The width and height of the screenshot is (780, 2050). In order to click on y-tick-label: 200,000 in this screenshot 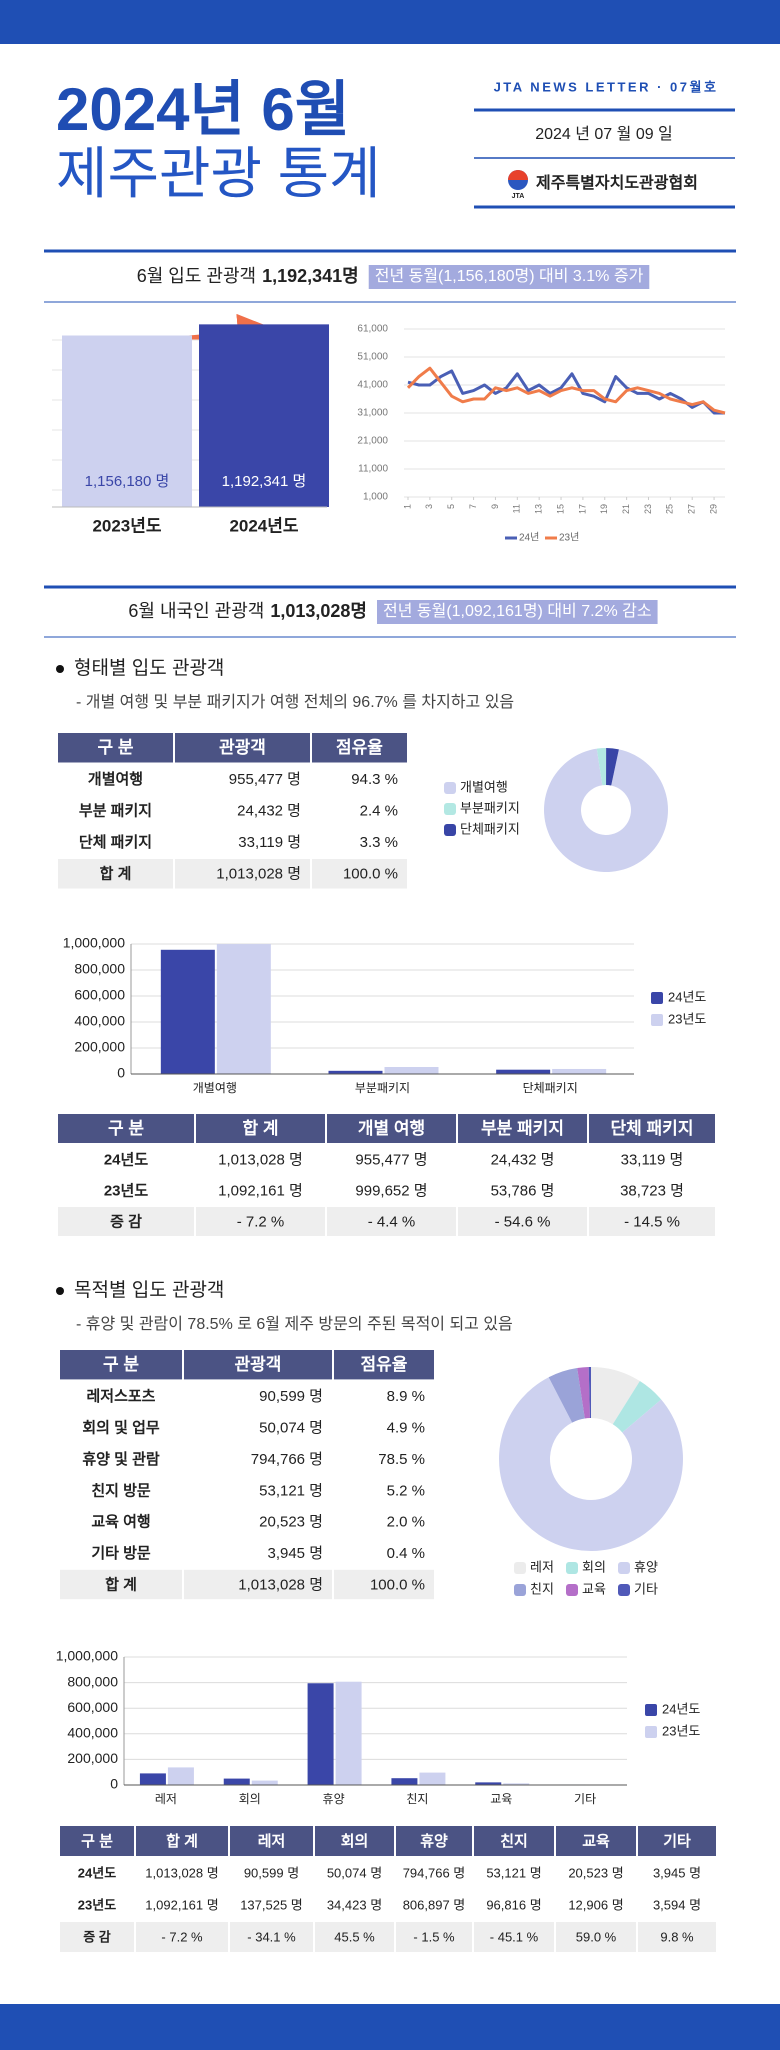, I will do `click(92, 1758)`.